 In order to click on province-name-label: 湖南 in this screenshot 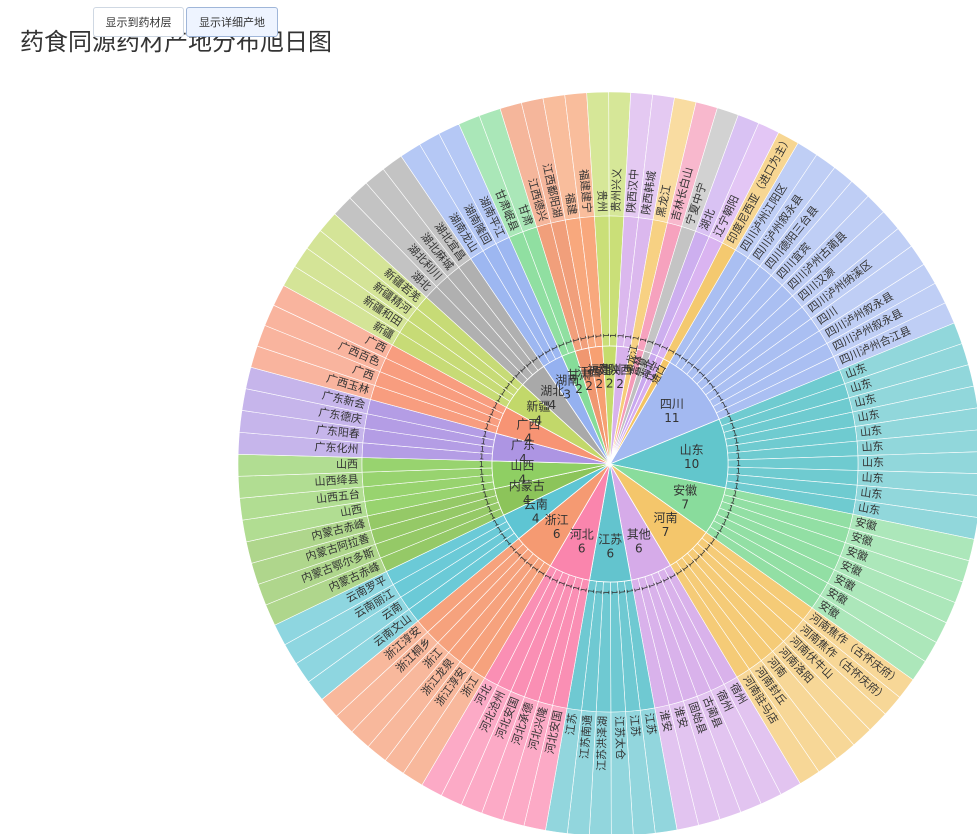, I will do `click(567, 380)`.